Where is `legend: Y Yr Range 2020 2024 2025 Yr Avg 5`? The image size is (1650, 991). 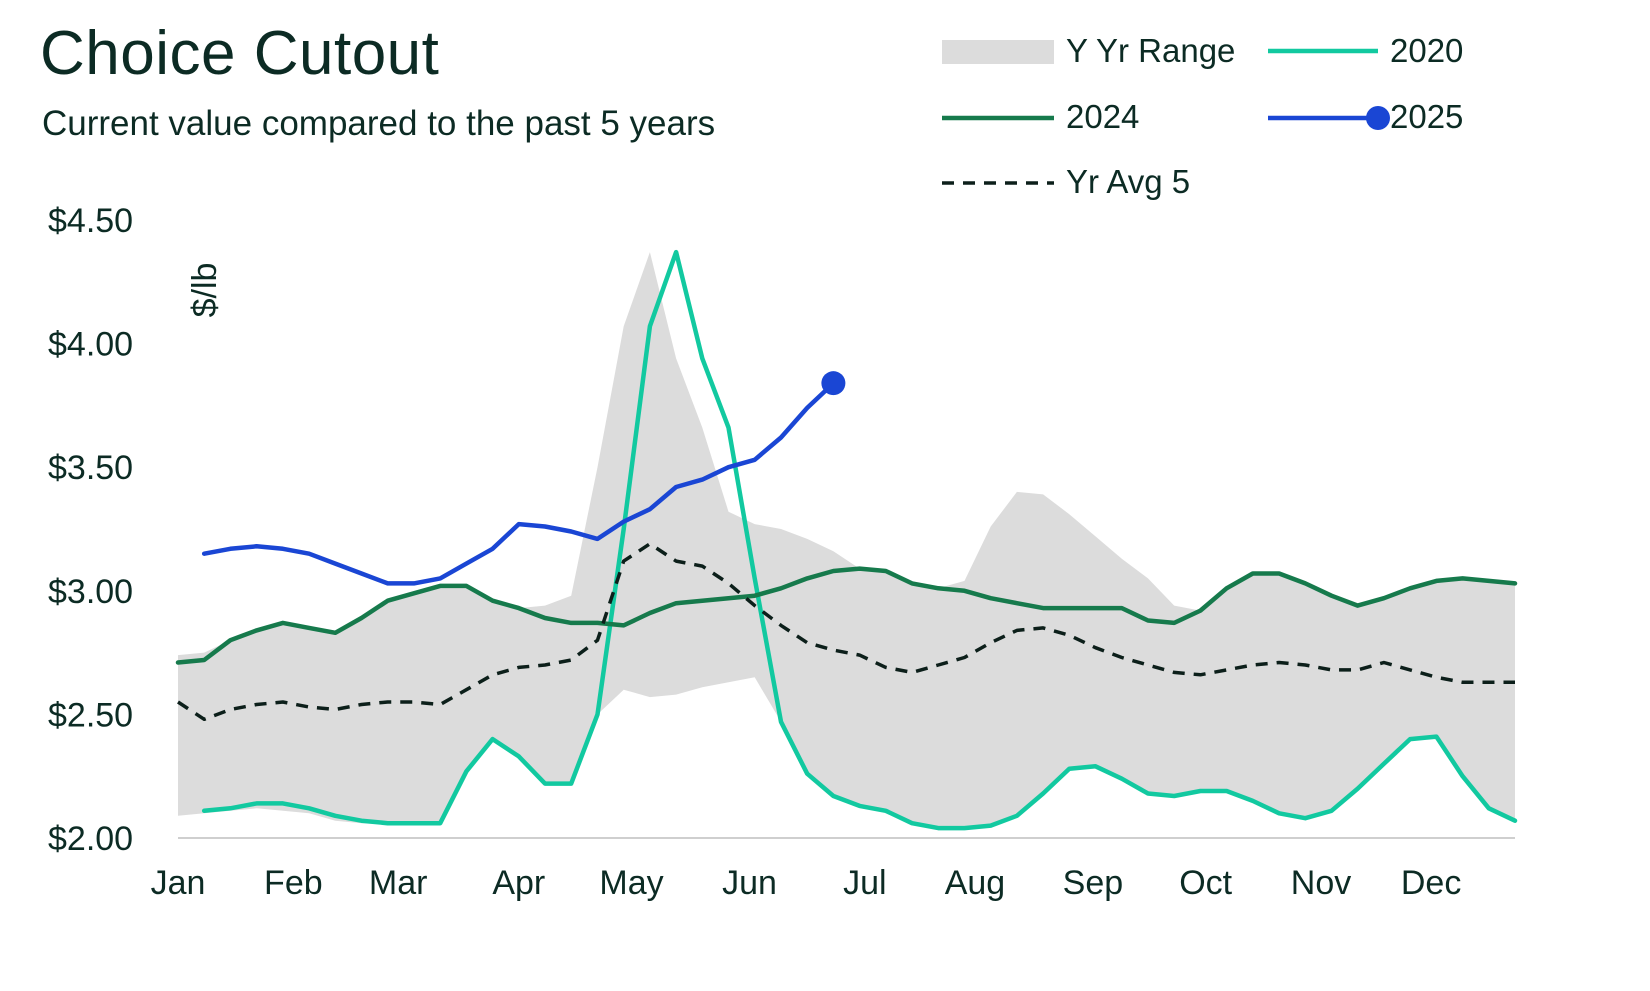 legend: Y Yr Range 2020 2024 2025 Yr Avg 5 is located at coordinates (1202, 116).